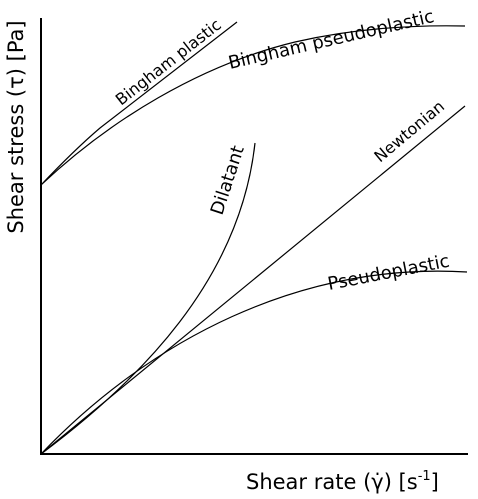  Describe the element at coordinates (409, 132) in the screenshot. I see `label-newtonian: Newtonian` at that location.